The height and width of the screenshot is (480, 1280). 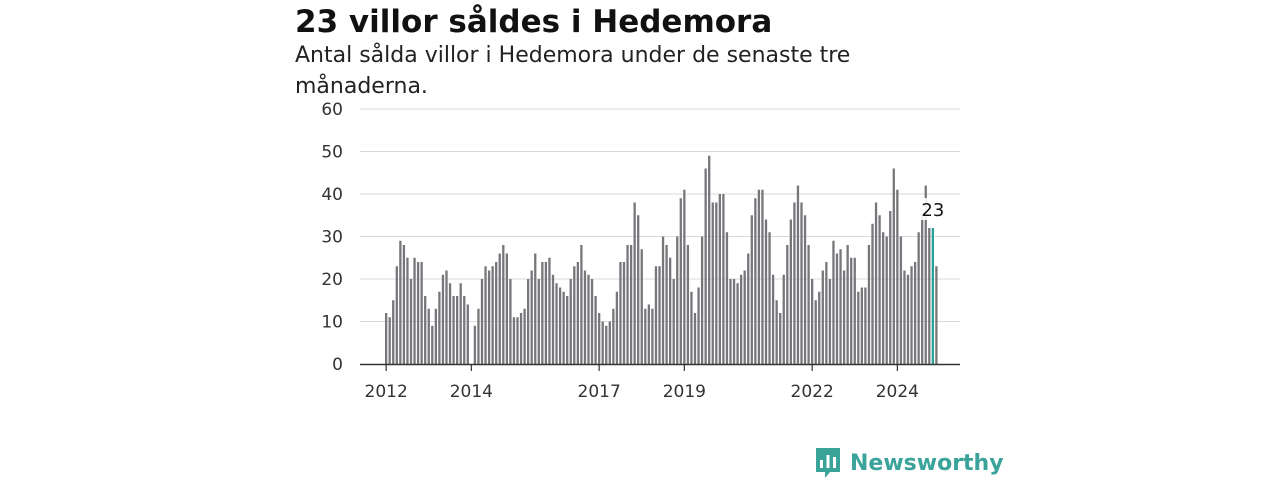 What do you see at coordinates (332, 280) in the screenshot?
I see `y-tick-label: 20` at bounding box center [332, 280].